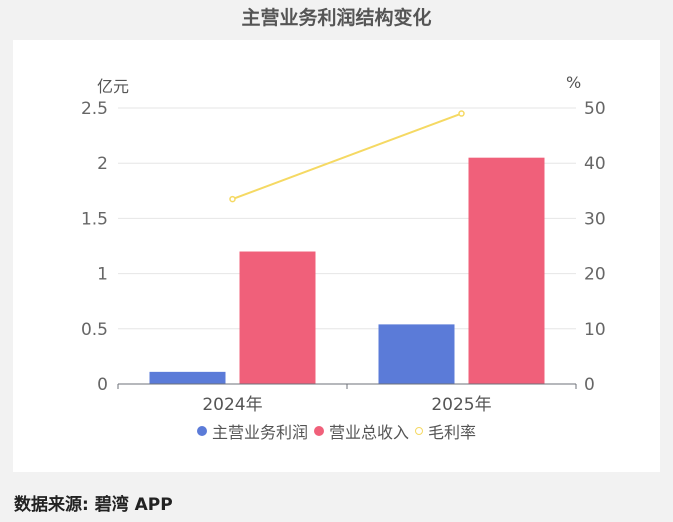 The image size is (673, 522). Describe the element at coordinates (94, 109) in the screenshot. I see `y-left-tick-label: 2.5` at that location.